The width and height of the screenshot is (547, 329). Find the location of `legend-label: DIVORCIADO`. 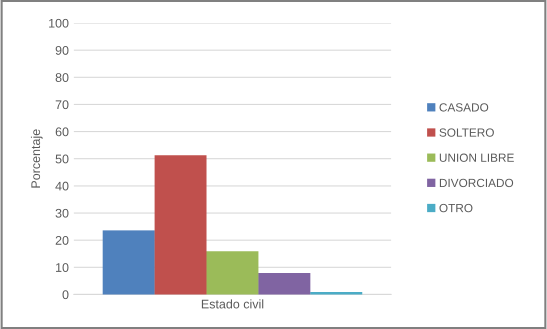

legend-label: DIVORCIADO is located at coordinates (477, 183).